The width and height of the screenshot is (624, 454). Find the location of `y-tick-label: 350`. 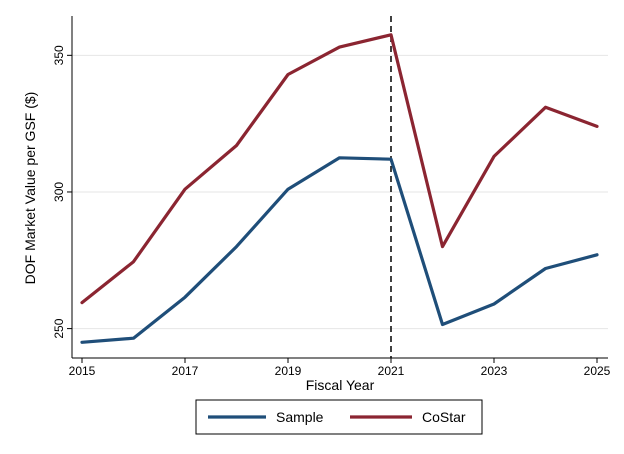

y-tick-label: 350 is located at coordinates (59, 55).